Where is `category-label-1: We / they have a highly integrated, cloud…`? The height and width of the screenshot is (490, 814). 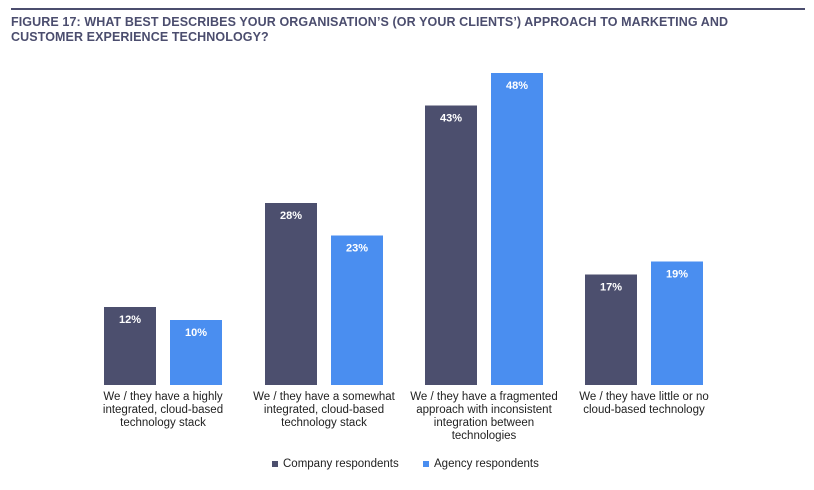 category-label-1: We / they have a highly integrated, cloud… is located at coordinates (163, 410).